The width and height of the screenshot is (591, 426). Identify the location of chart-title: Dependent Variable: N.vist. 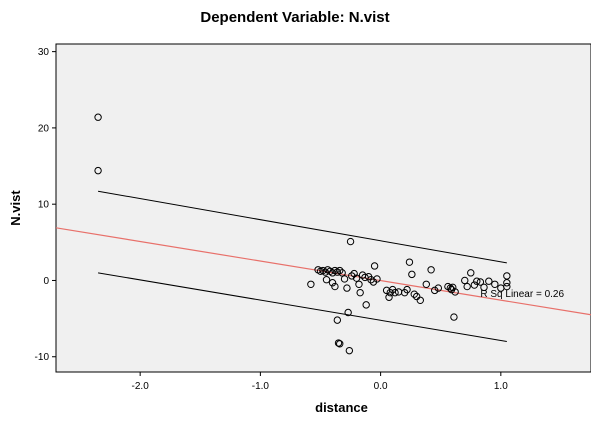
(294, 17).